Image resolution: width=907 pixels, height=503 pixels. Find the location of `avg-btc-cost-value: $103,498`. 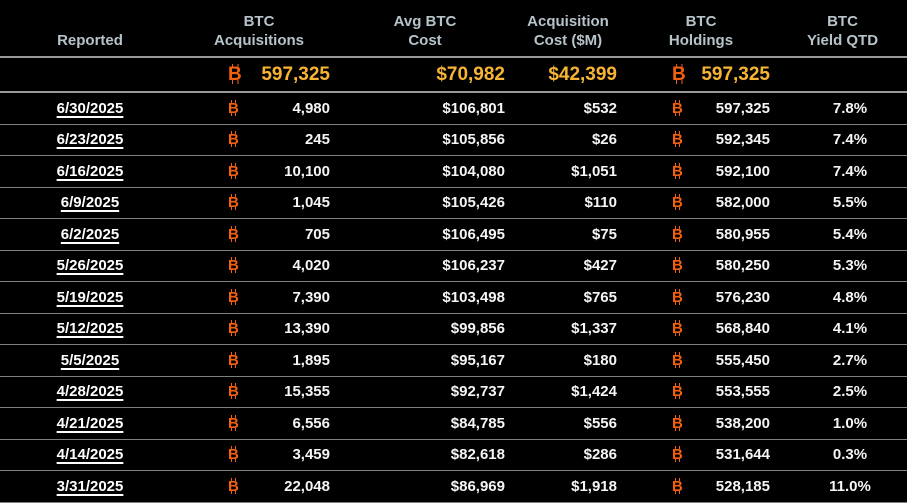

avg-btc-cost-value: $103,498 is located at coordinates (473, 297).